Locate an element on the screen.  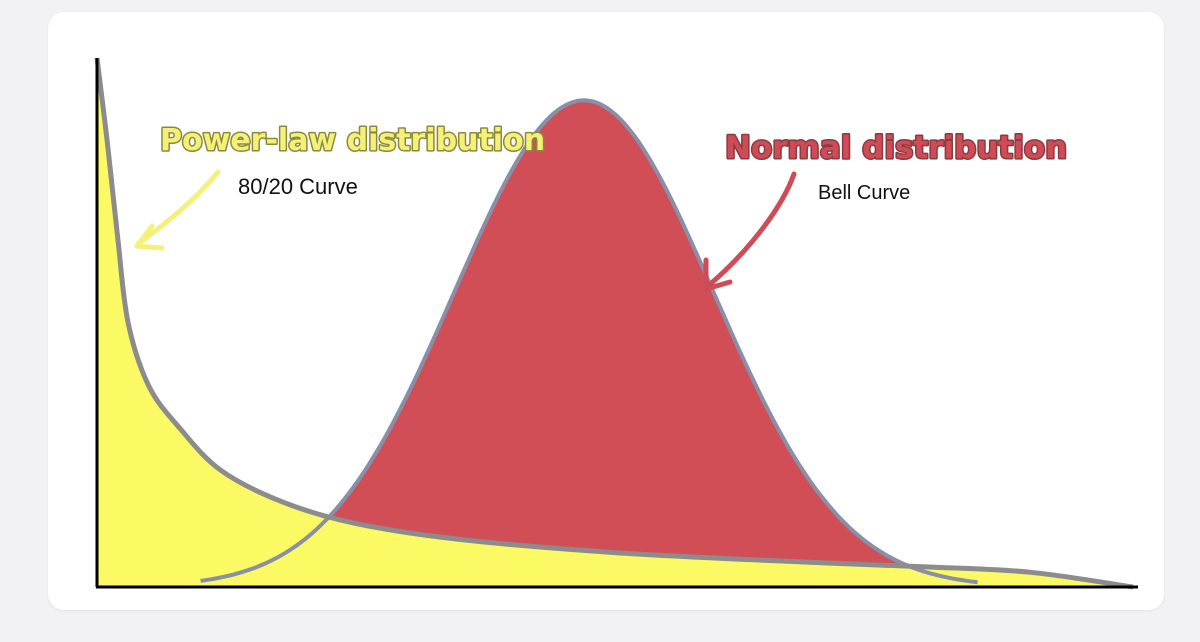
normal-distribution-arrow is located at coordinates (750, 231).